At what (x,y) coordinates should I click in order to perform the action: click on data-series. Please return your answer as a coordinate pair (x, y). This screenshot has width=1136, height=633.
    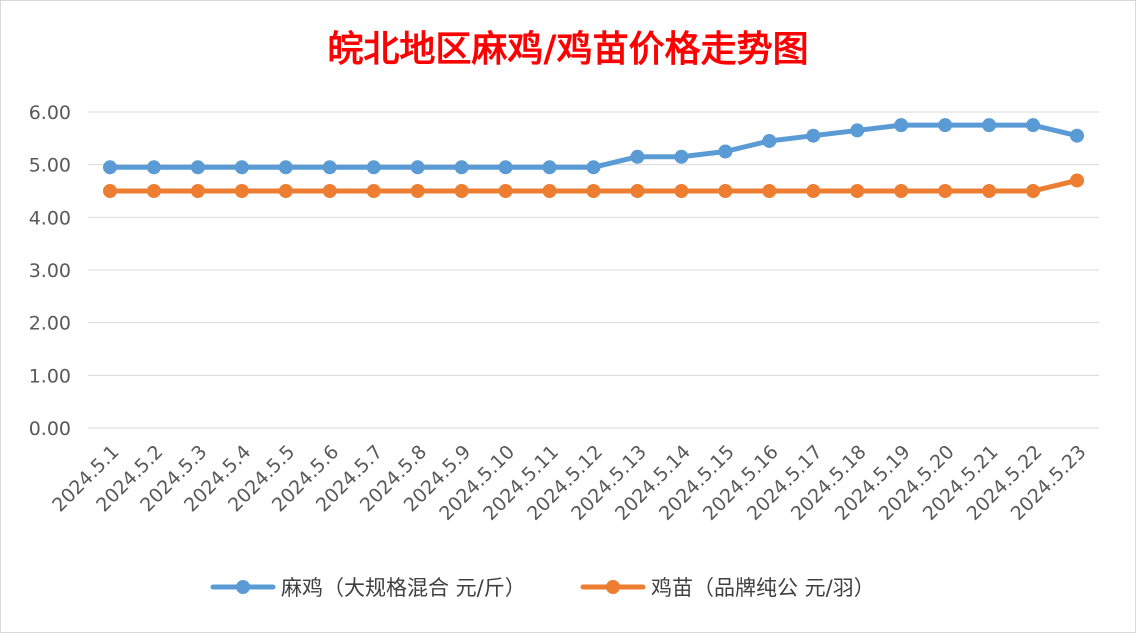
    Looking at the image, I should click on (593, 158).